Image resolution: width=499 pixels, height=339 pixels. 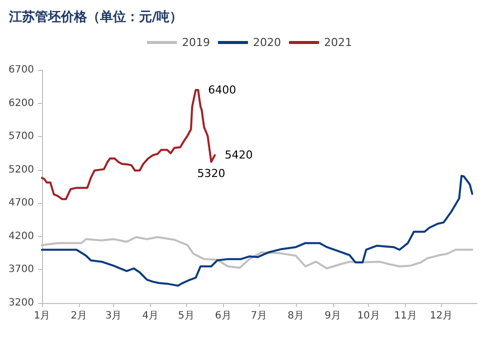 What do you see at coordinates (332, 316) in the screenshot?
I see `x-tick-label: 9月` at bounding box center [332, 316].